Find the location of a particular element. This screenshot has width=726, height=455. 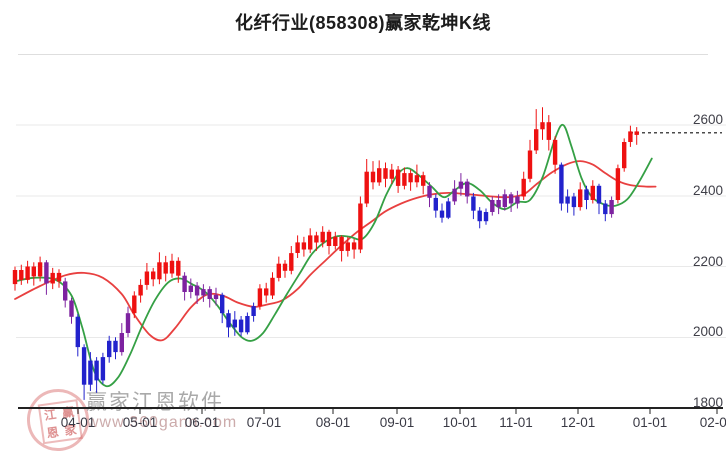

title-divider is located at coordinates (363, 54).